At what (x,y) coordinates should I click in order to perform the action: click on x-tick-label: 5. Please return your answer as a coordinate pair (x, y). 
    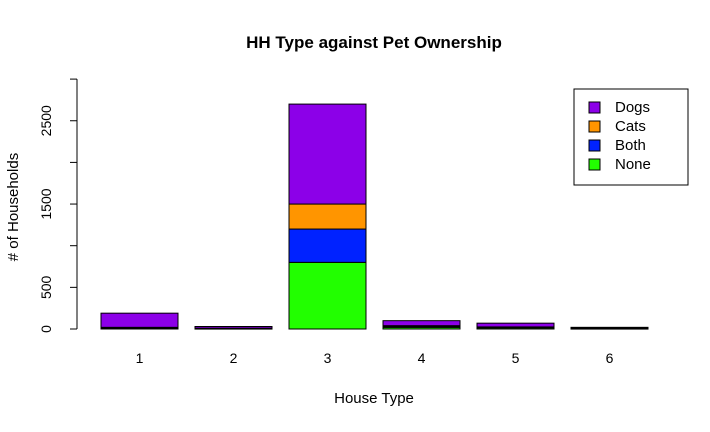
    Looking at the image, I should click on (516, 358).